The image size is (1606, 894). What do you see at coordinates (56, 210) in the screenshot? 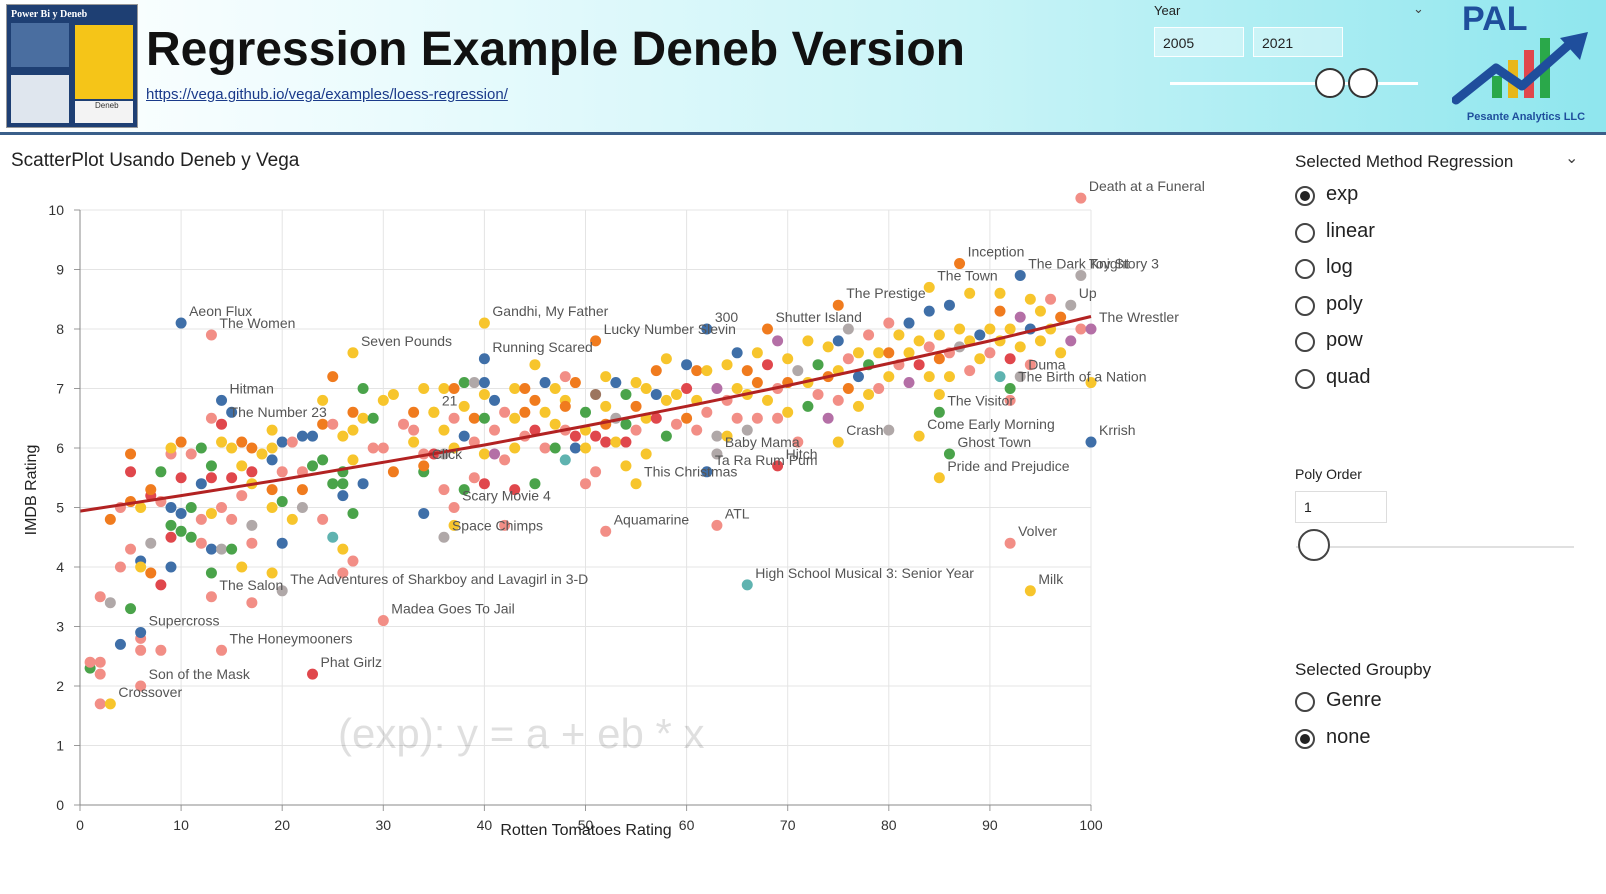
I see `y-tick-label: 10` at bounding box center [56, 210].